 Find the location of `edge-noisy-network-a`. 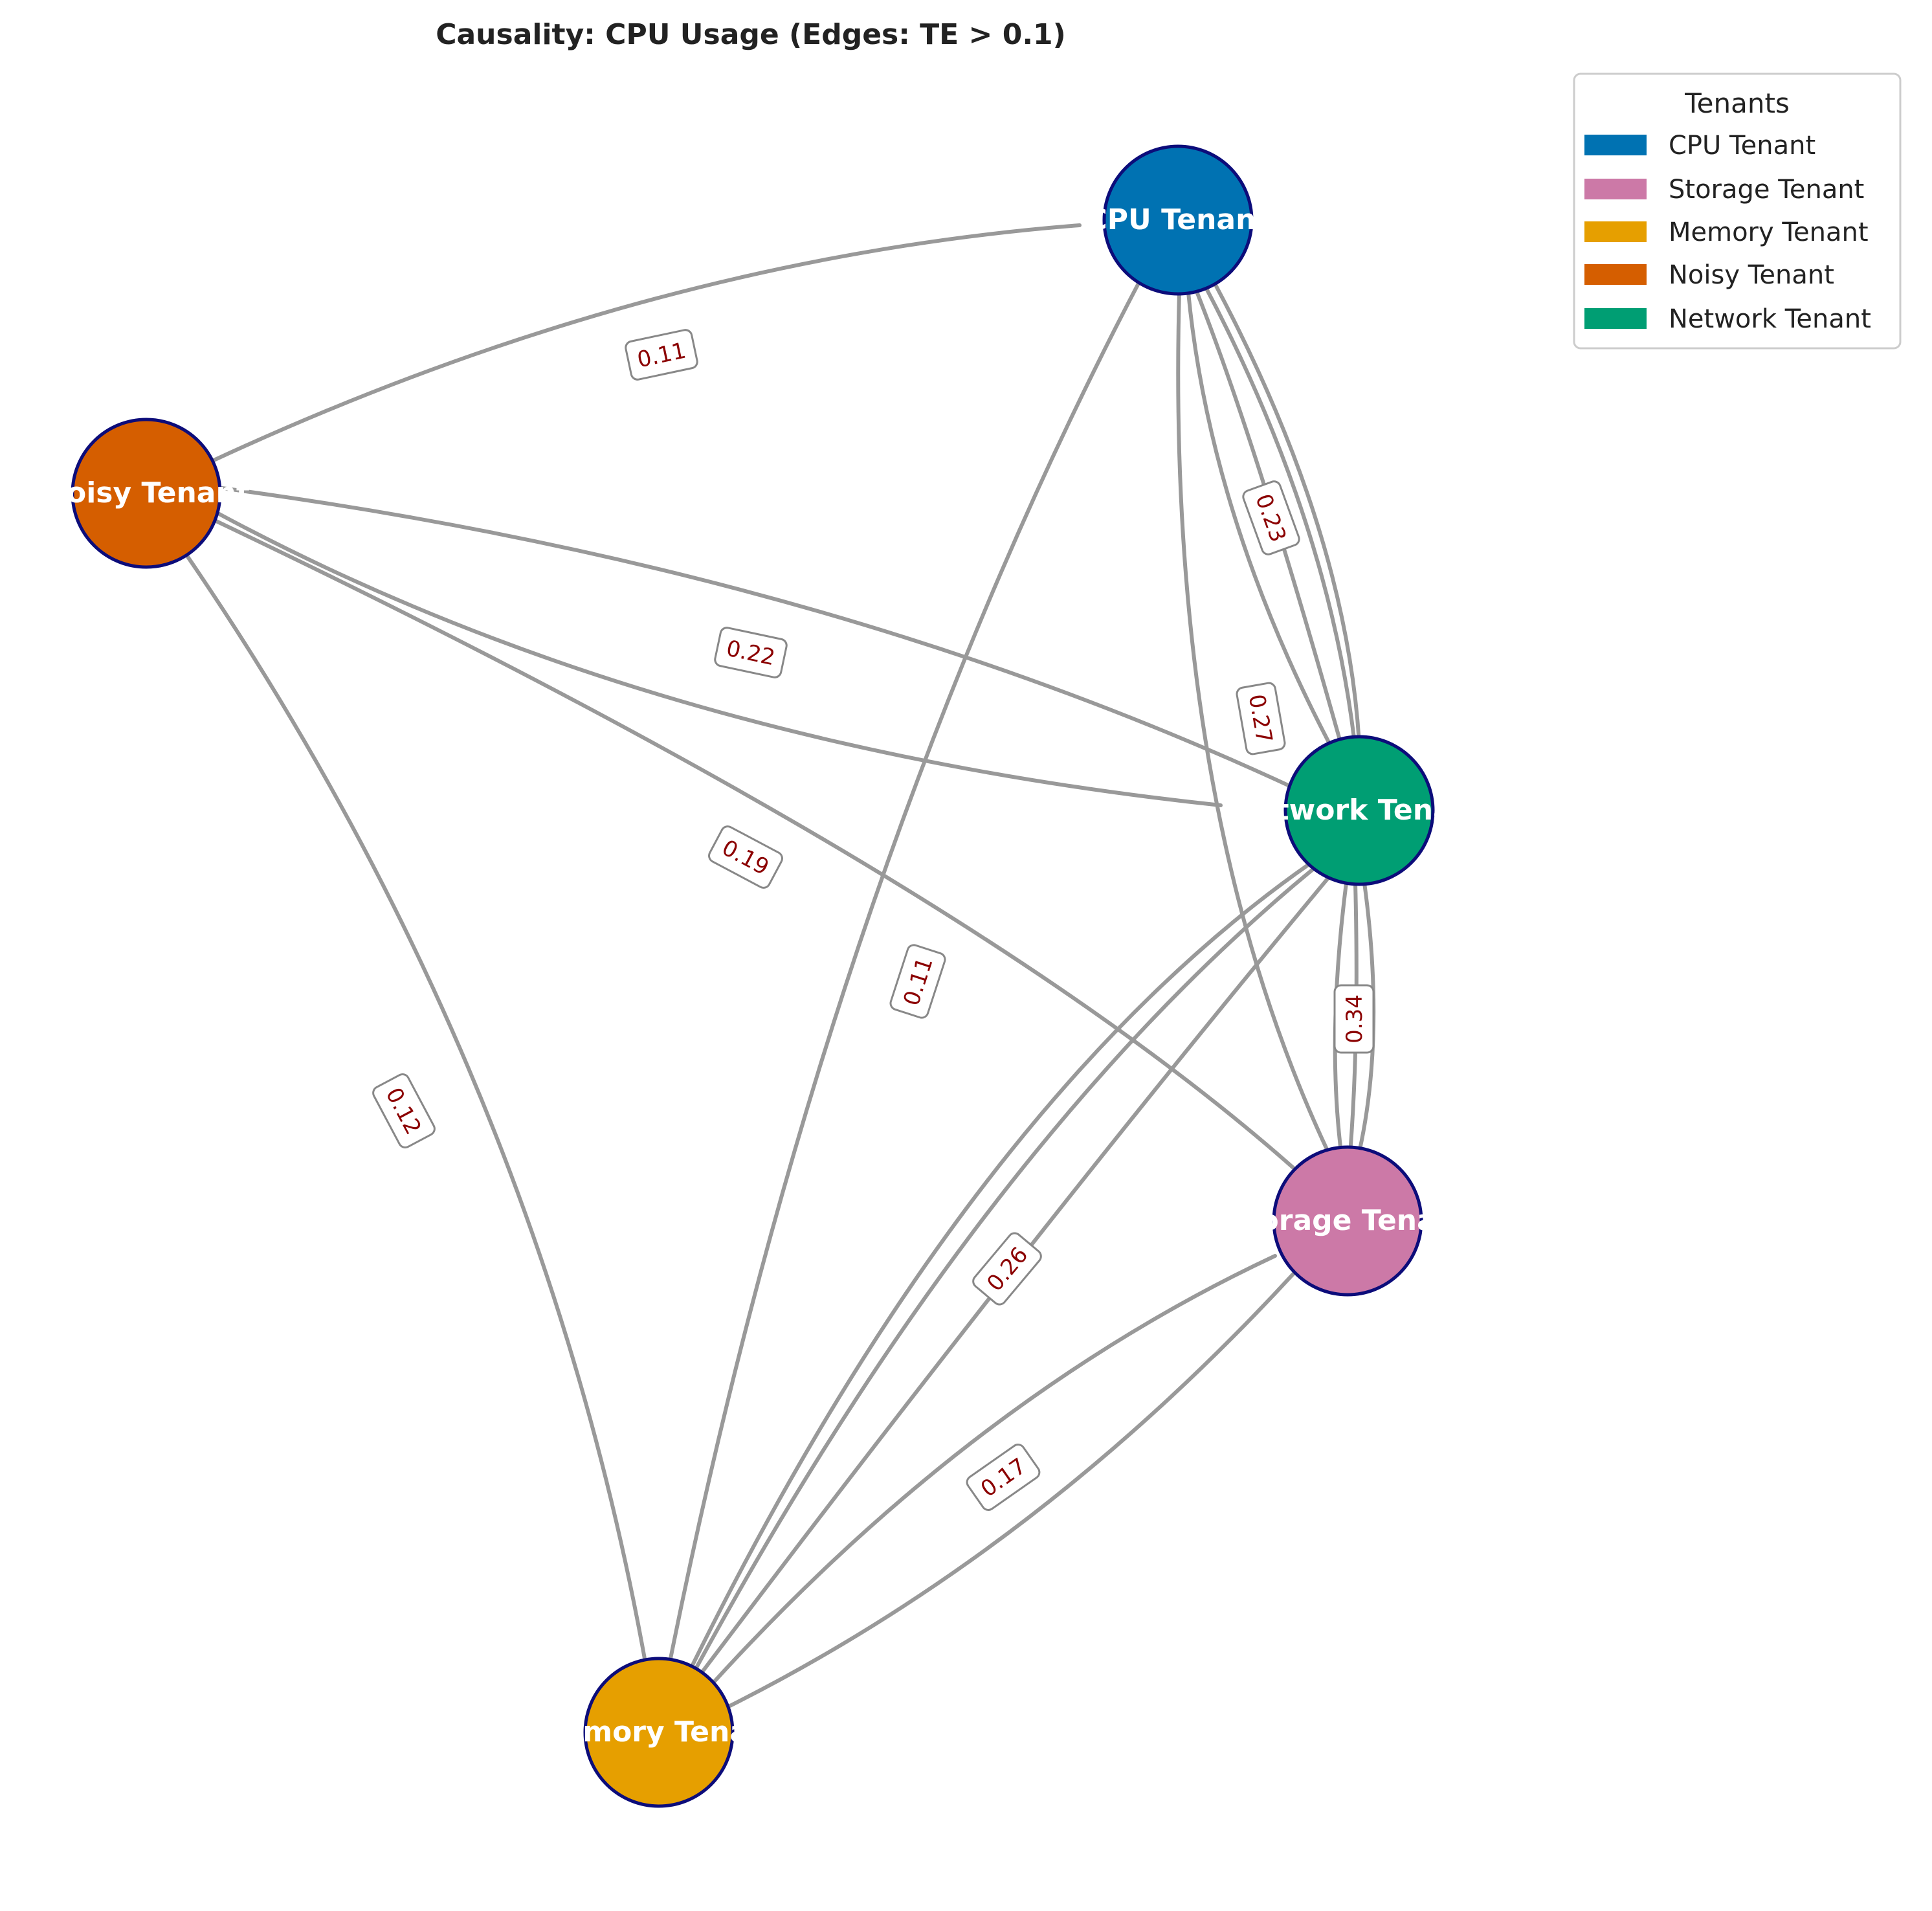

edge-noisy-network-a is located at coordinates (771, 646).